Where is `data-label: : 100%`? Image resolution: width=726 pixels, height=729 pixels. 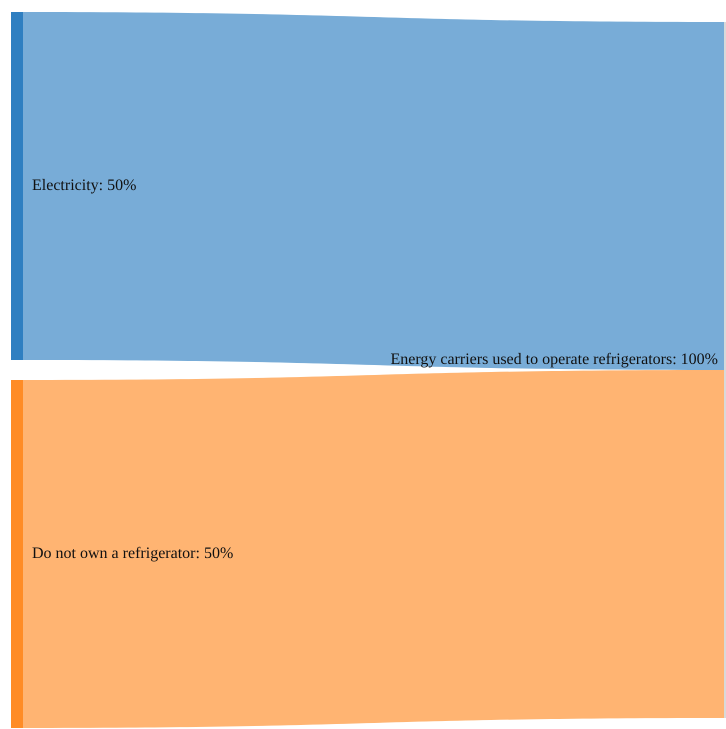
data-label: : 100% is located at coordinates (695, 359).